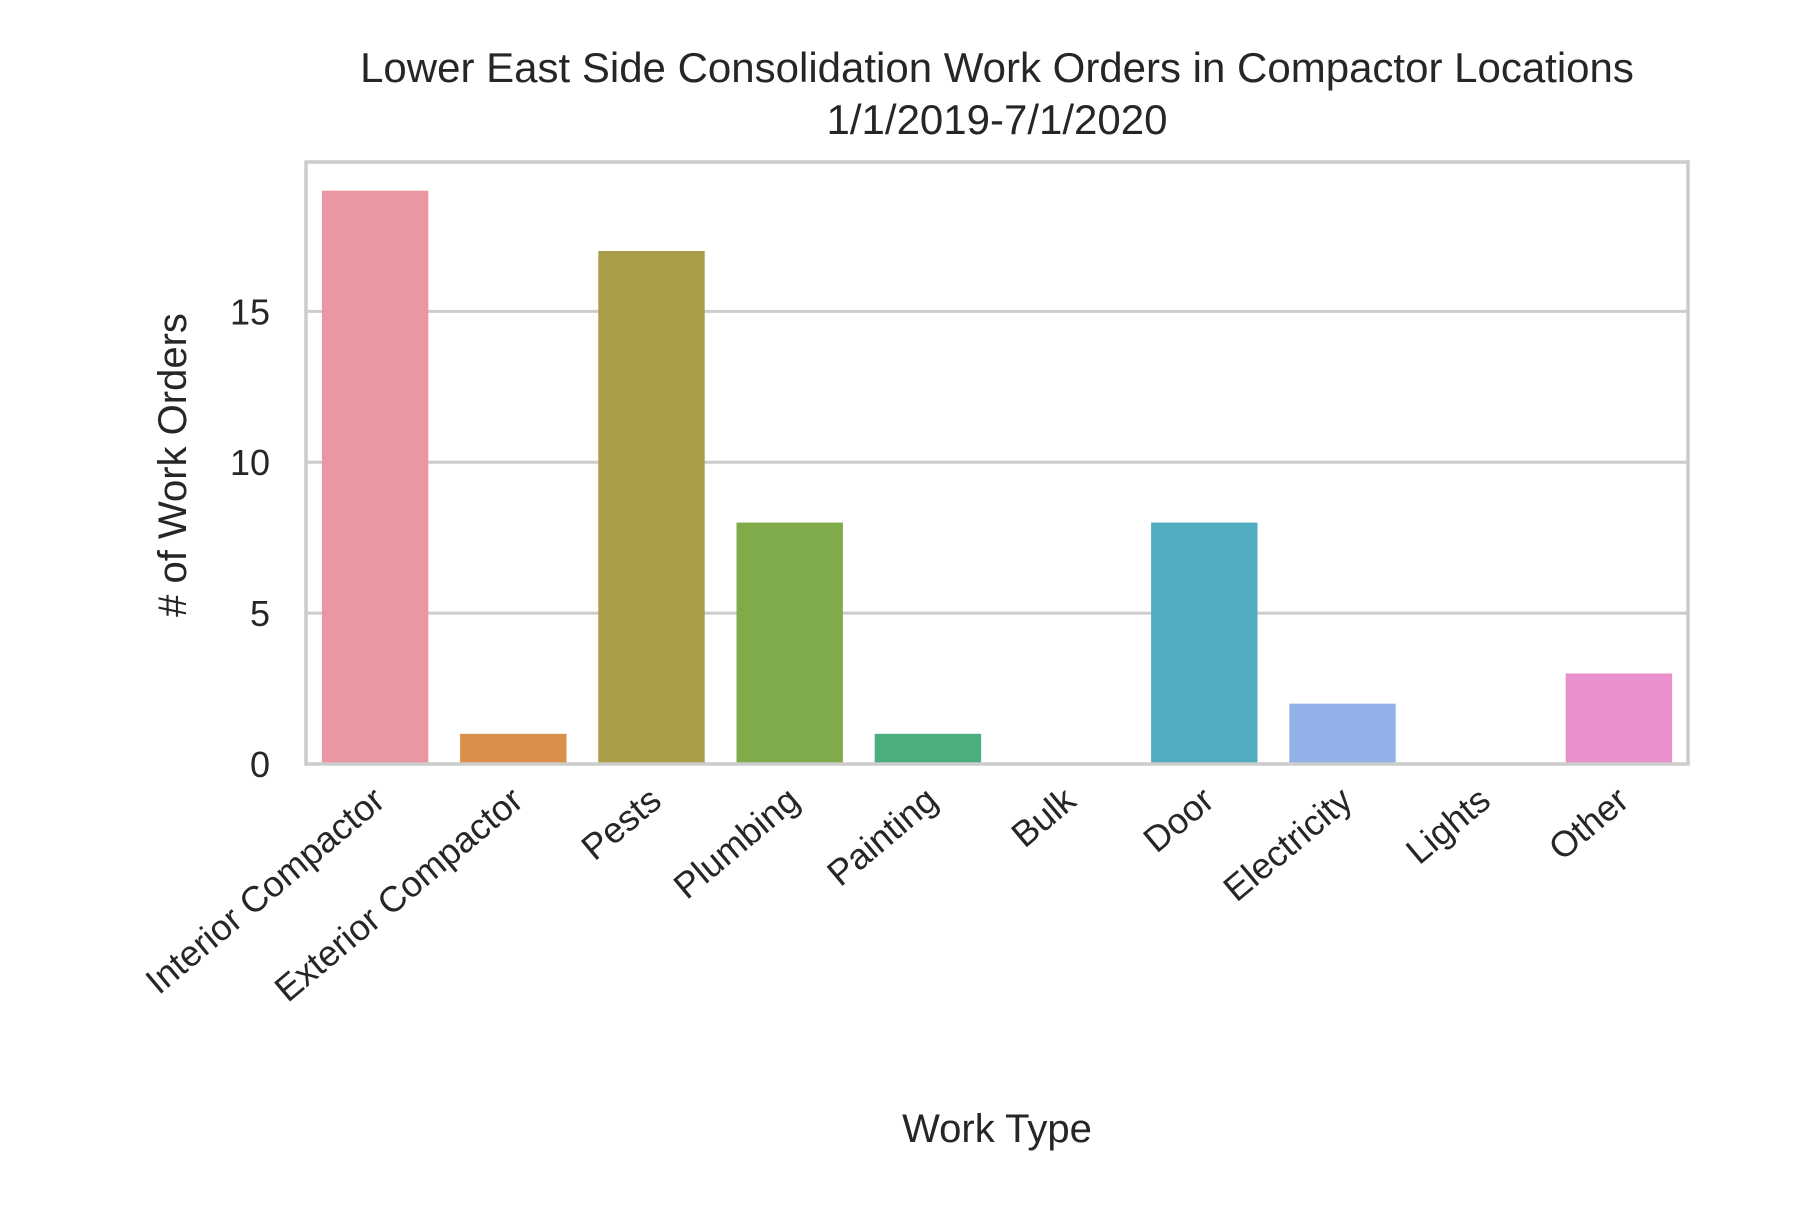 The width and height of the screenshot is (1800, 1205). Describe the element at coordinates (250, 538) in the screenshot. I see `y-tick-labels: 0 5 10 15` at that location.